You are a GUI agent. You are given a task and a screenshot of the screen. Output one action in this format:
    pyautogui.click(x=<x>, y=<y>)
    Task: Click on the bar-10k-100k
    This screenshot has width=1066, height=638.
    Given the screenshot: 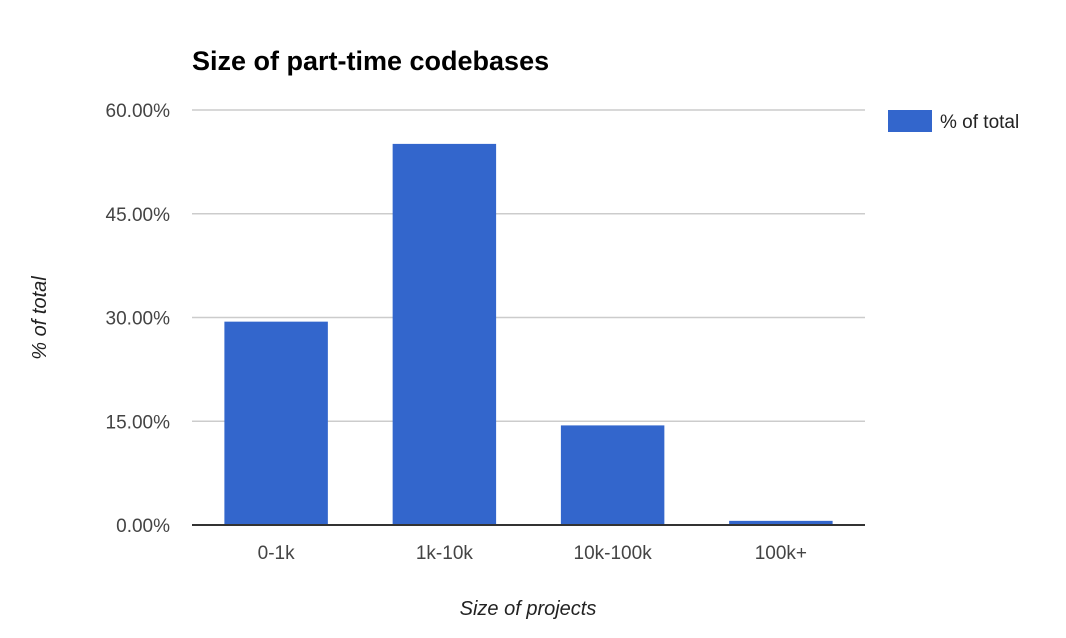 What is the action you would take?
    pyautogui.click(x=612, y=475)
    